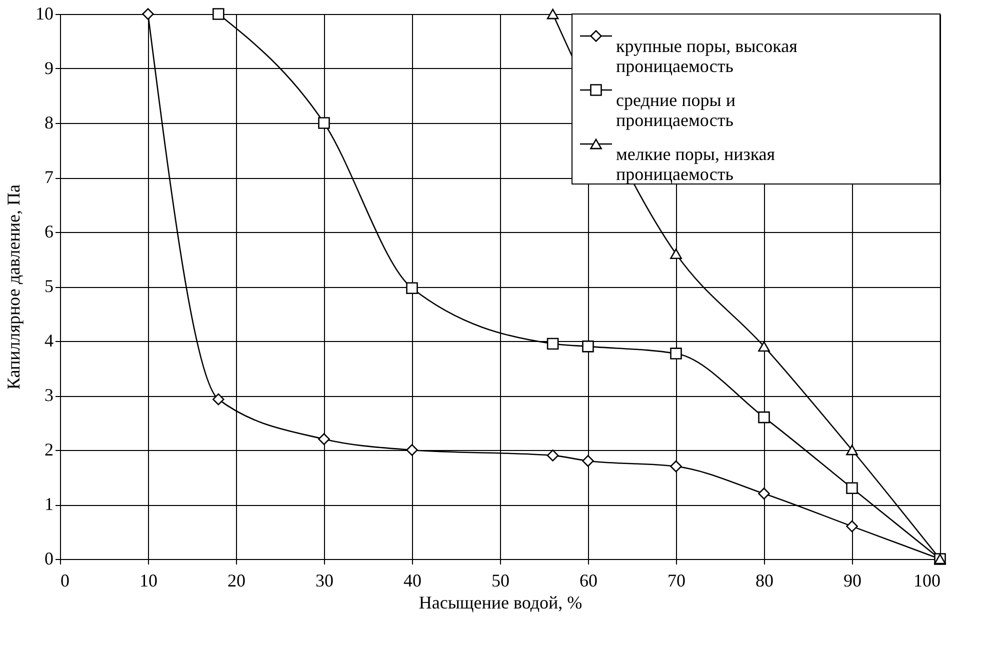 The height and width of the screenshot is (665, 992). What do you see at coordinates (49, 286) in the screenshot?
I see `y-tick-label: 5` at bounding box center [49, 286].